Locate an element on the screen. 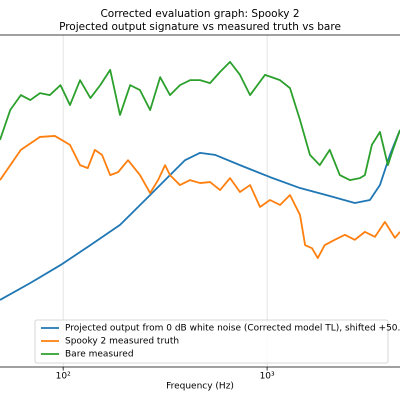  legend-label: Spooky 2 measured truth is located at coordinates (122, 342).